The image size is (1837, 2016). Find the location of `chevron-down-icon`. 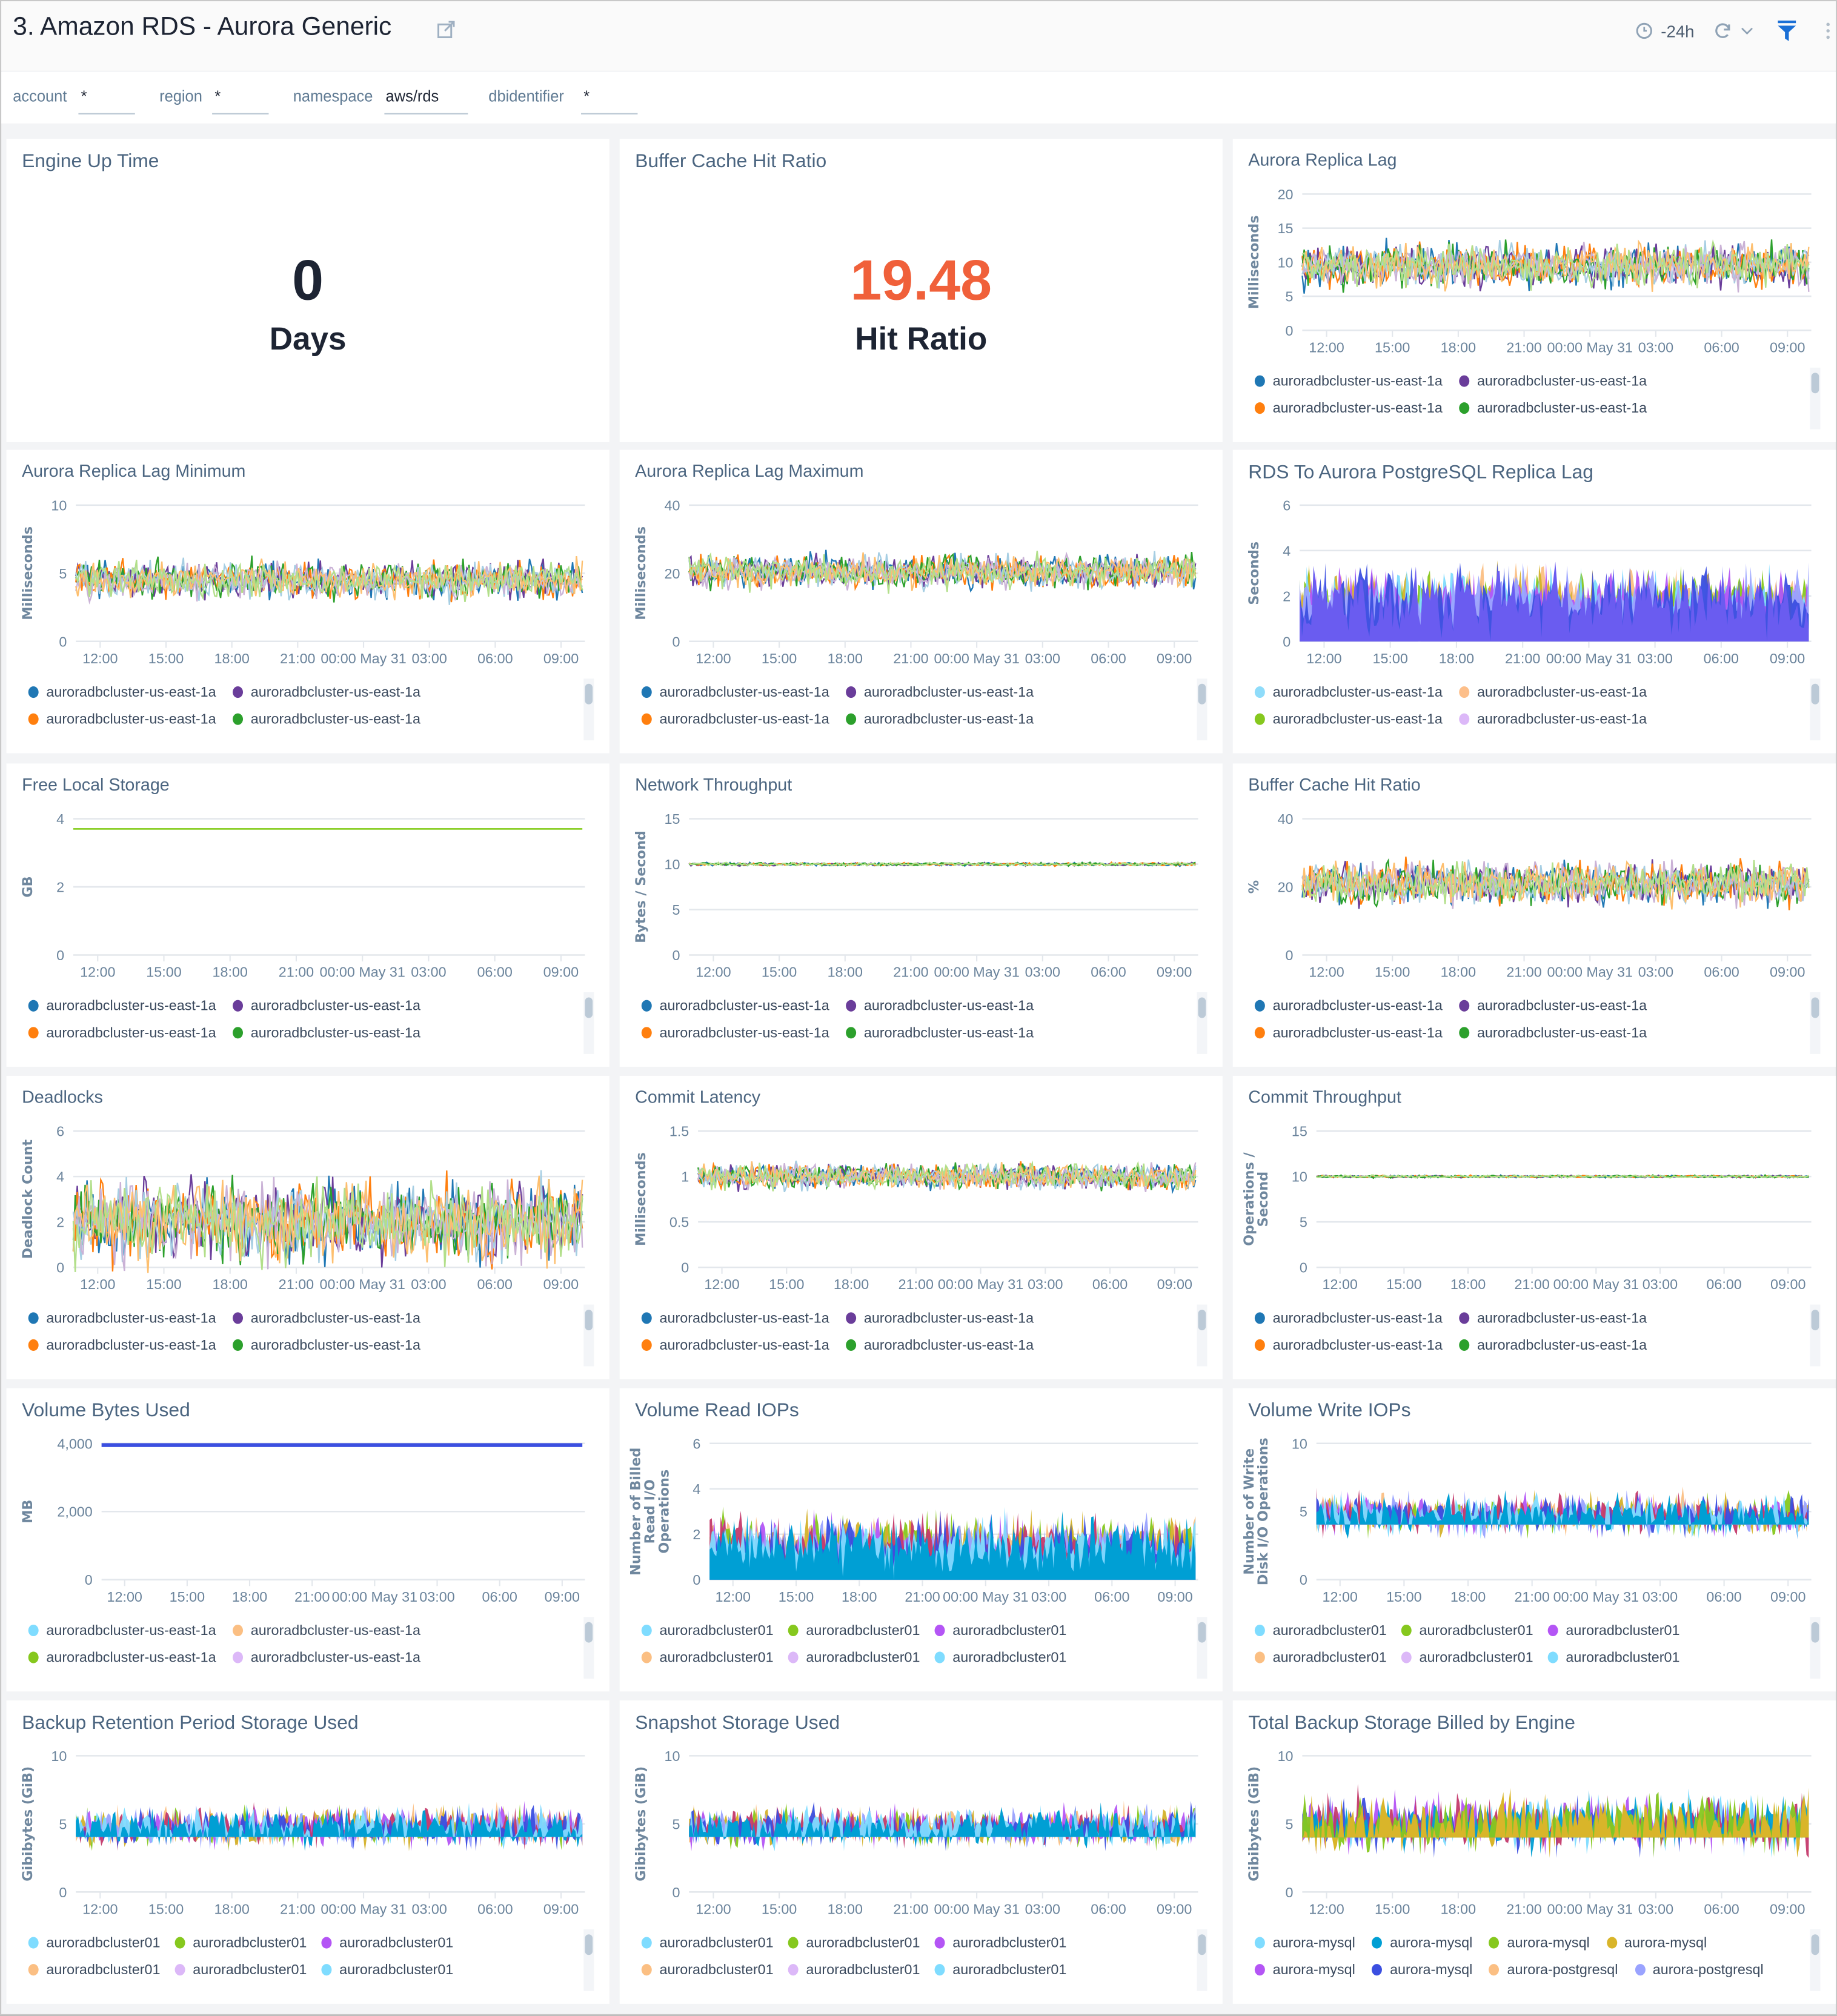

chevron-down-icon is located at coordinates (1747, 30).